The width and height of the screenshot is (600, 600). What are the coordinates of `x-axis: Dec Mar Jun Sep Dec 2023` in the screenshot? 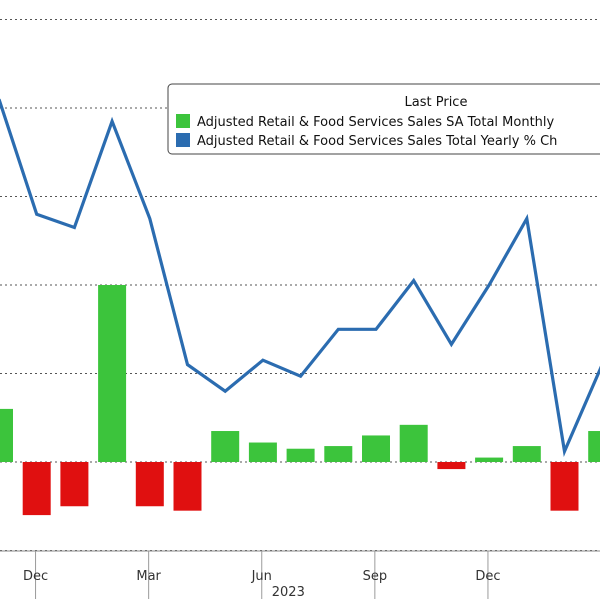 It's located at (300, 575).